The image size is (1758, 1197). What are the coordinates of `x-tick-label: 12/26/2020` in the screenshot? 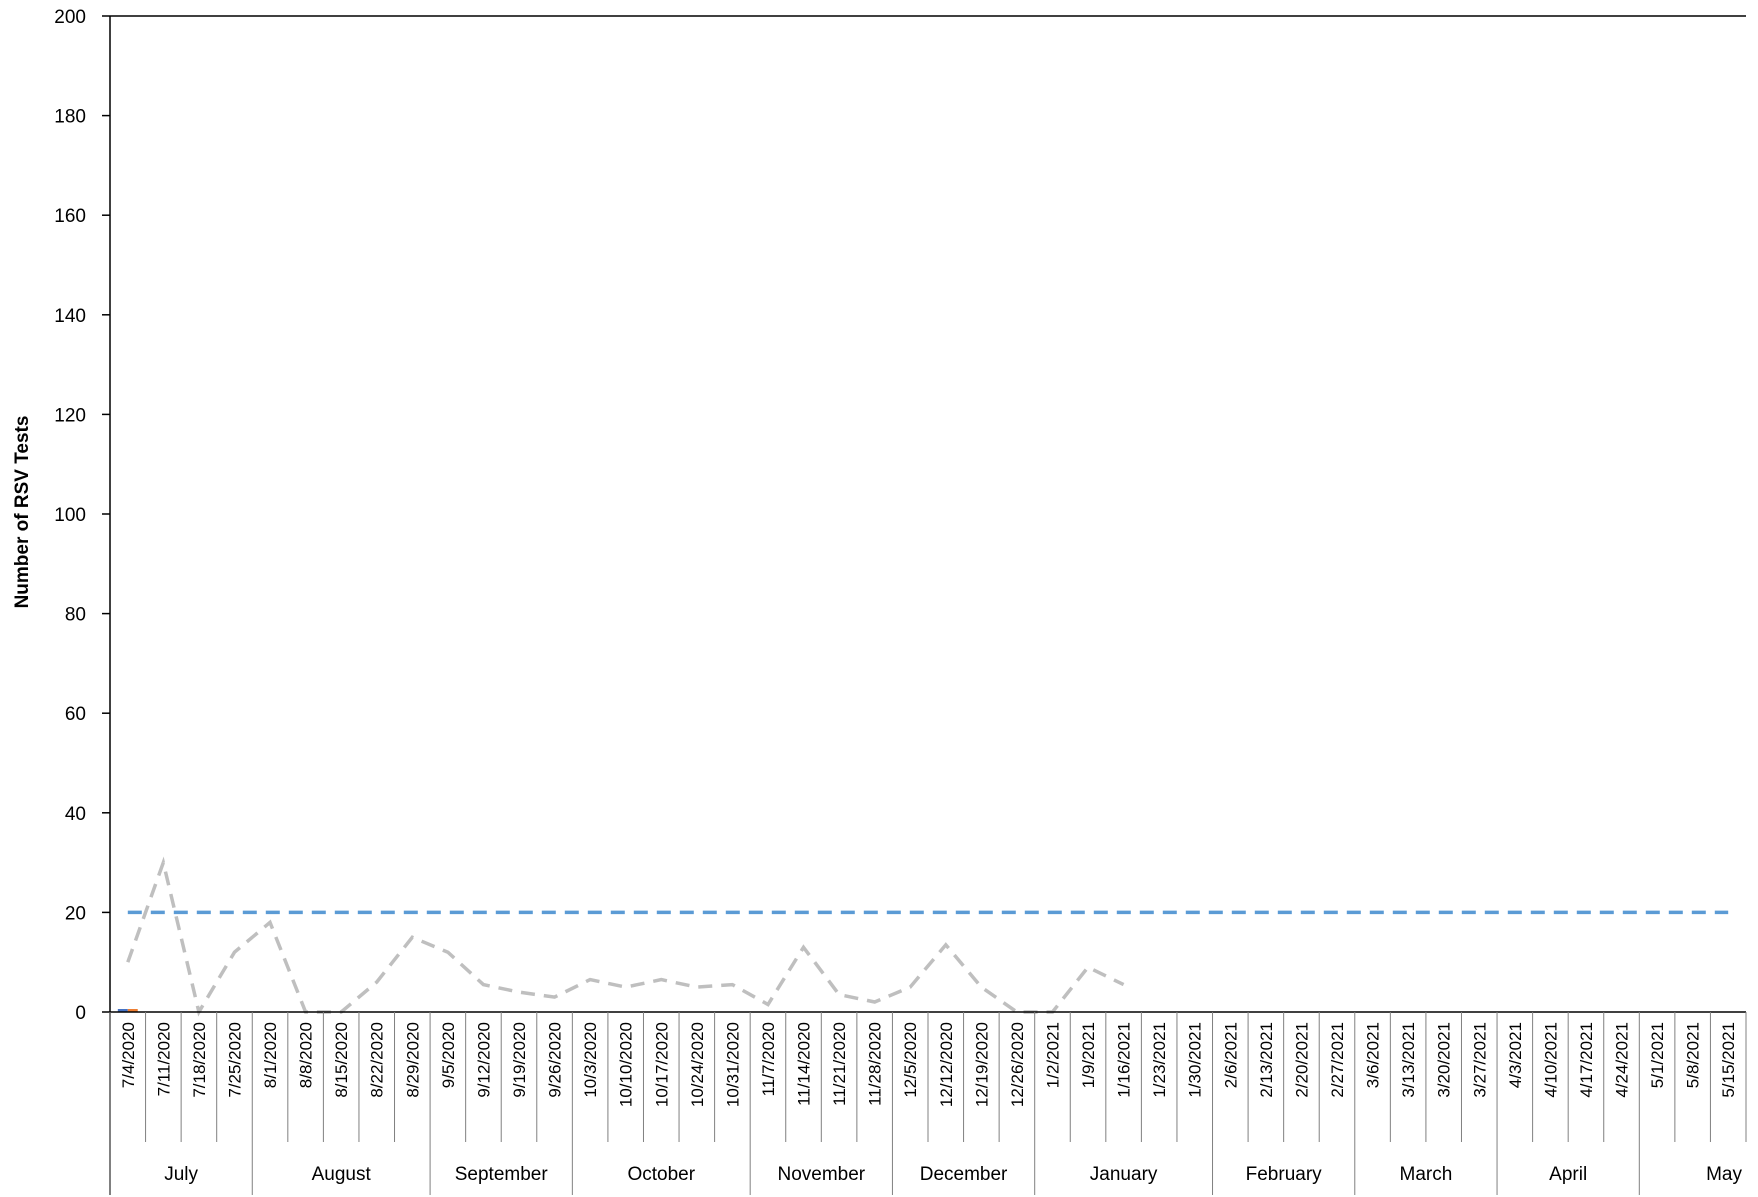 It's located at (1017, 1064).